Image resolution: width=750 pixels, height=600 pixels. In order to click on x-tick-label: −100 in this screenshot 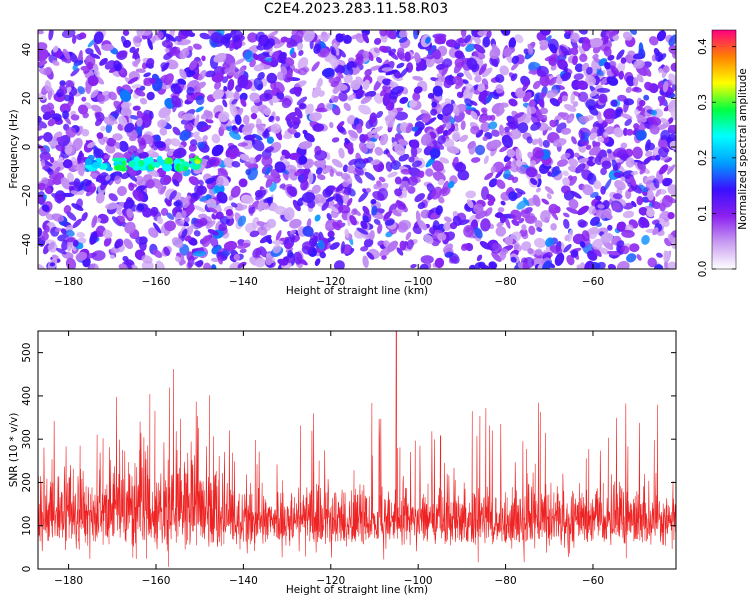, I will do `click(418, 282)`.